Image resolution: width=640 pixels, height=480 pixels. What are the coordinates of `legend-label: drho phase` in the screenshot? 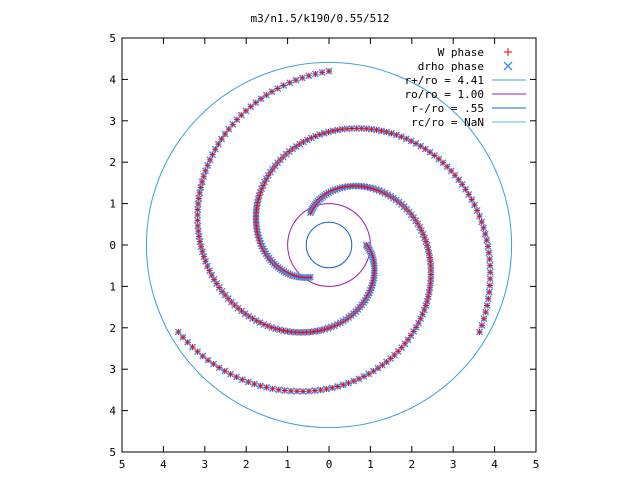 It's located at (451, 66).